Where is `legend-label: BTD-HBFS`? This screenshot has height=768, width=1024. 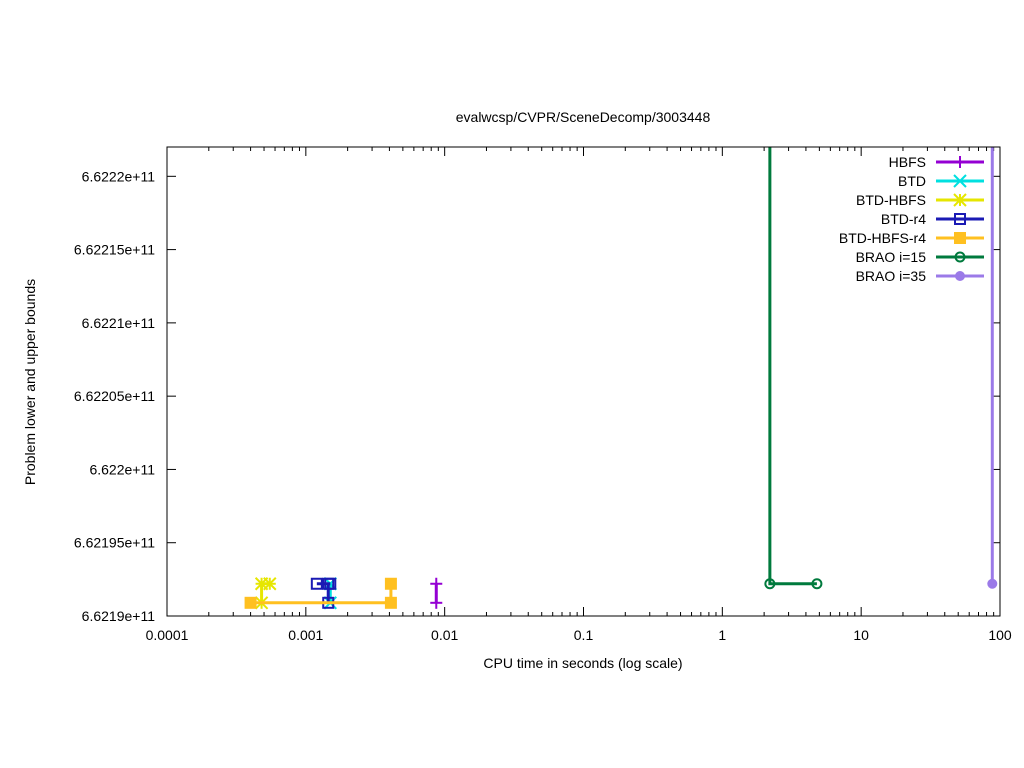 legend-label: BTD-HBFS is located at coordinates (891, 200).